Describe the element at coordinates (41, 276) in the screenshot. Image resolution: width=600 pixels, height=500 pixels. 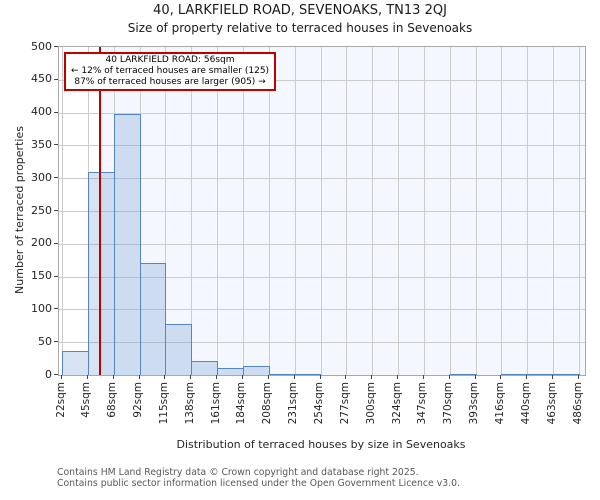
I see `ytick-label: 150` at that location.